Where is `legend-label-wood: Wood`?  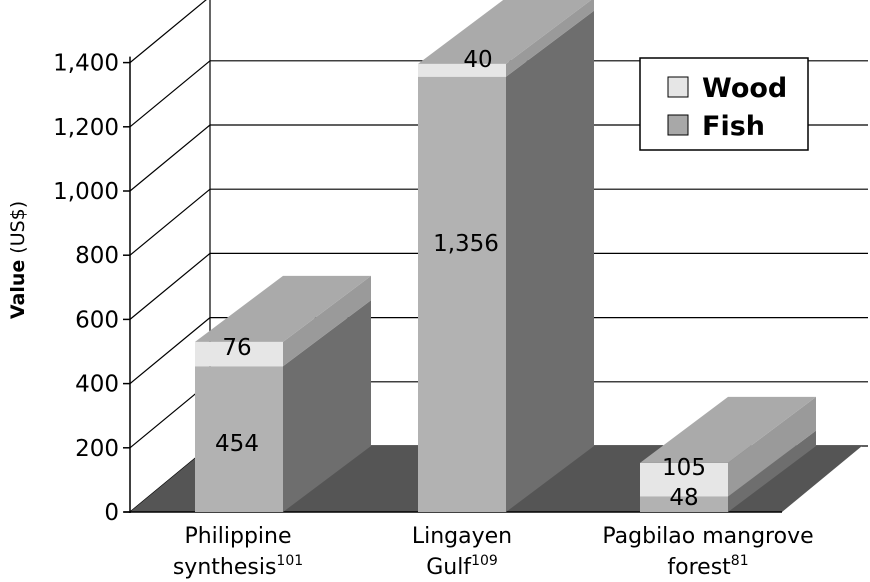 legend-label-wood: Wood is located at coordinates (744, 88).